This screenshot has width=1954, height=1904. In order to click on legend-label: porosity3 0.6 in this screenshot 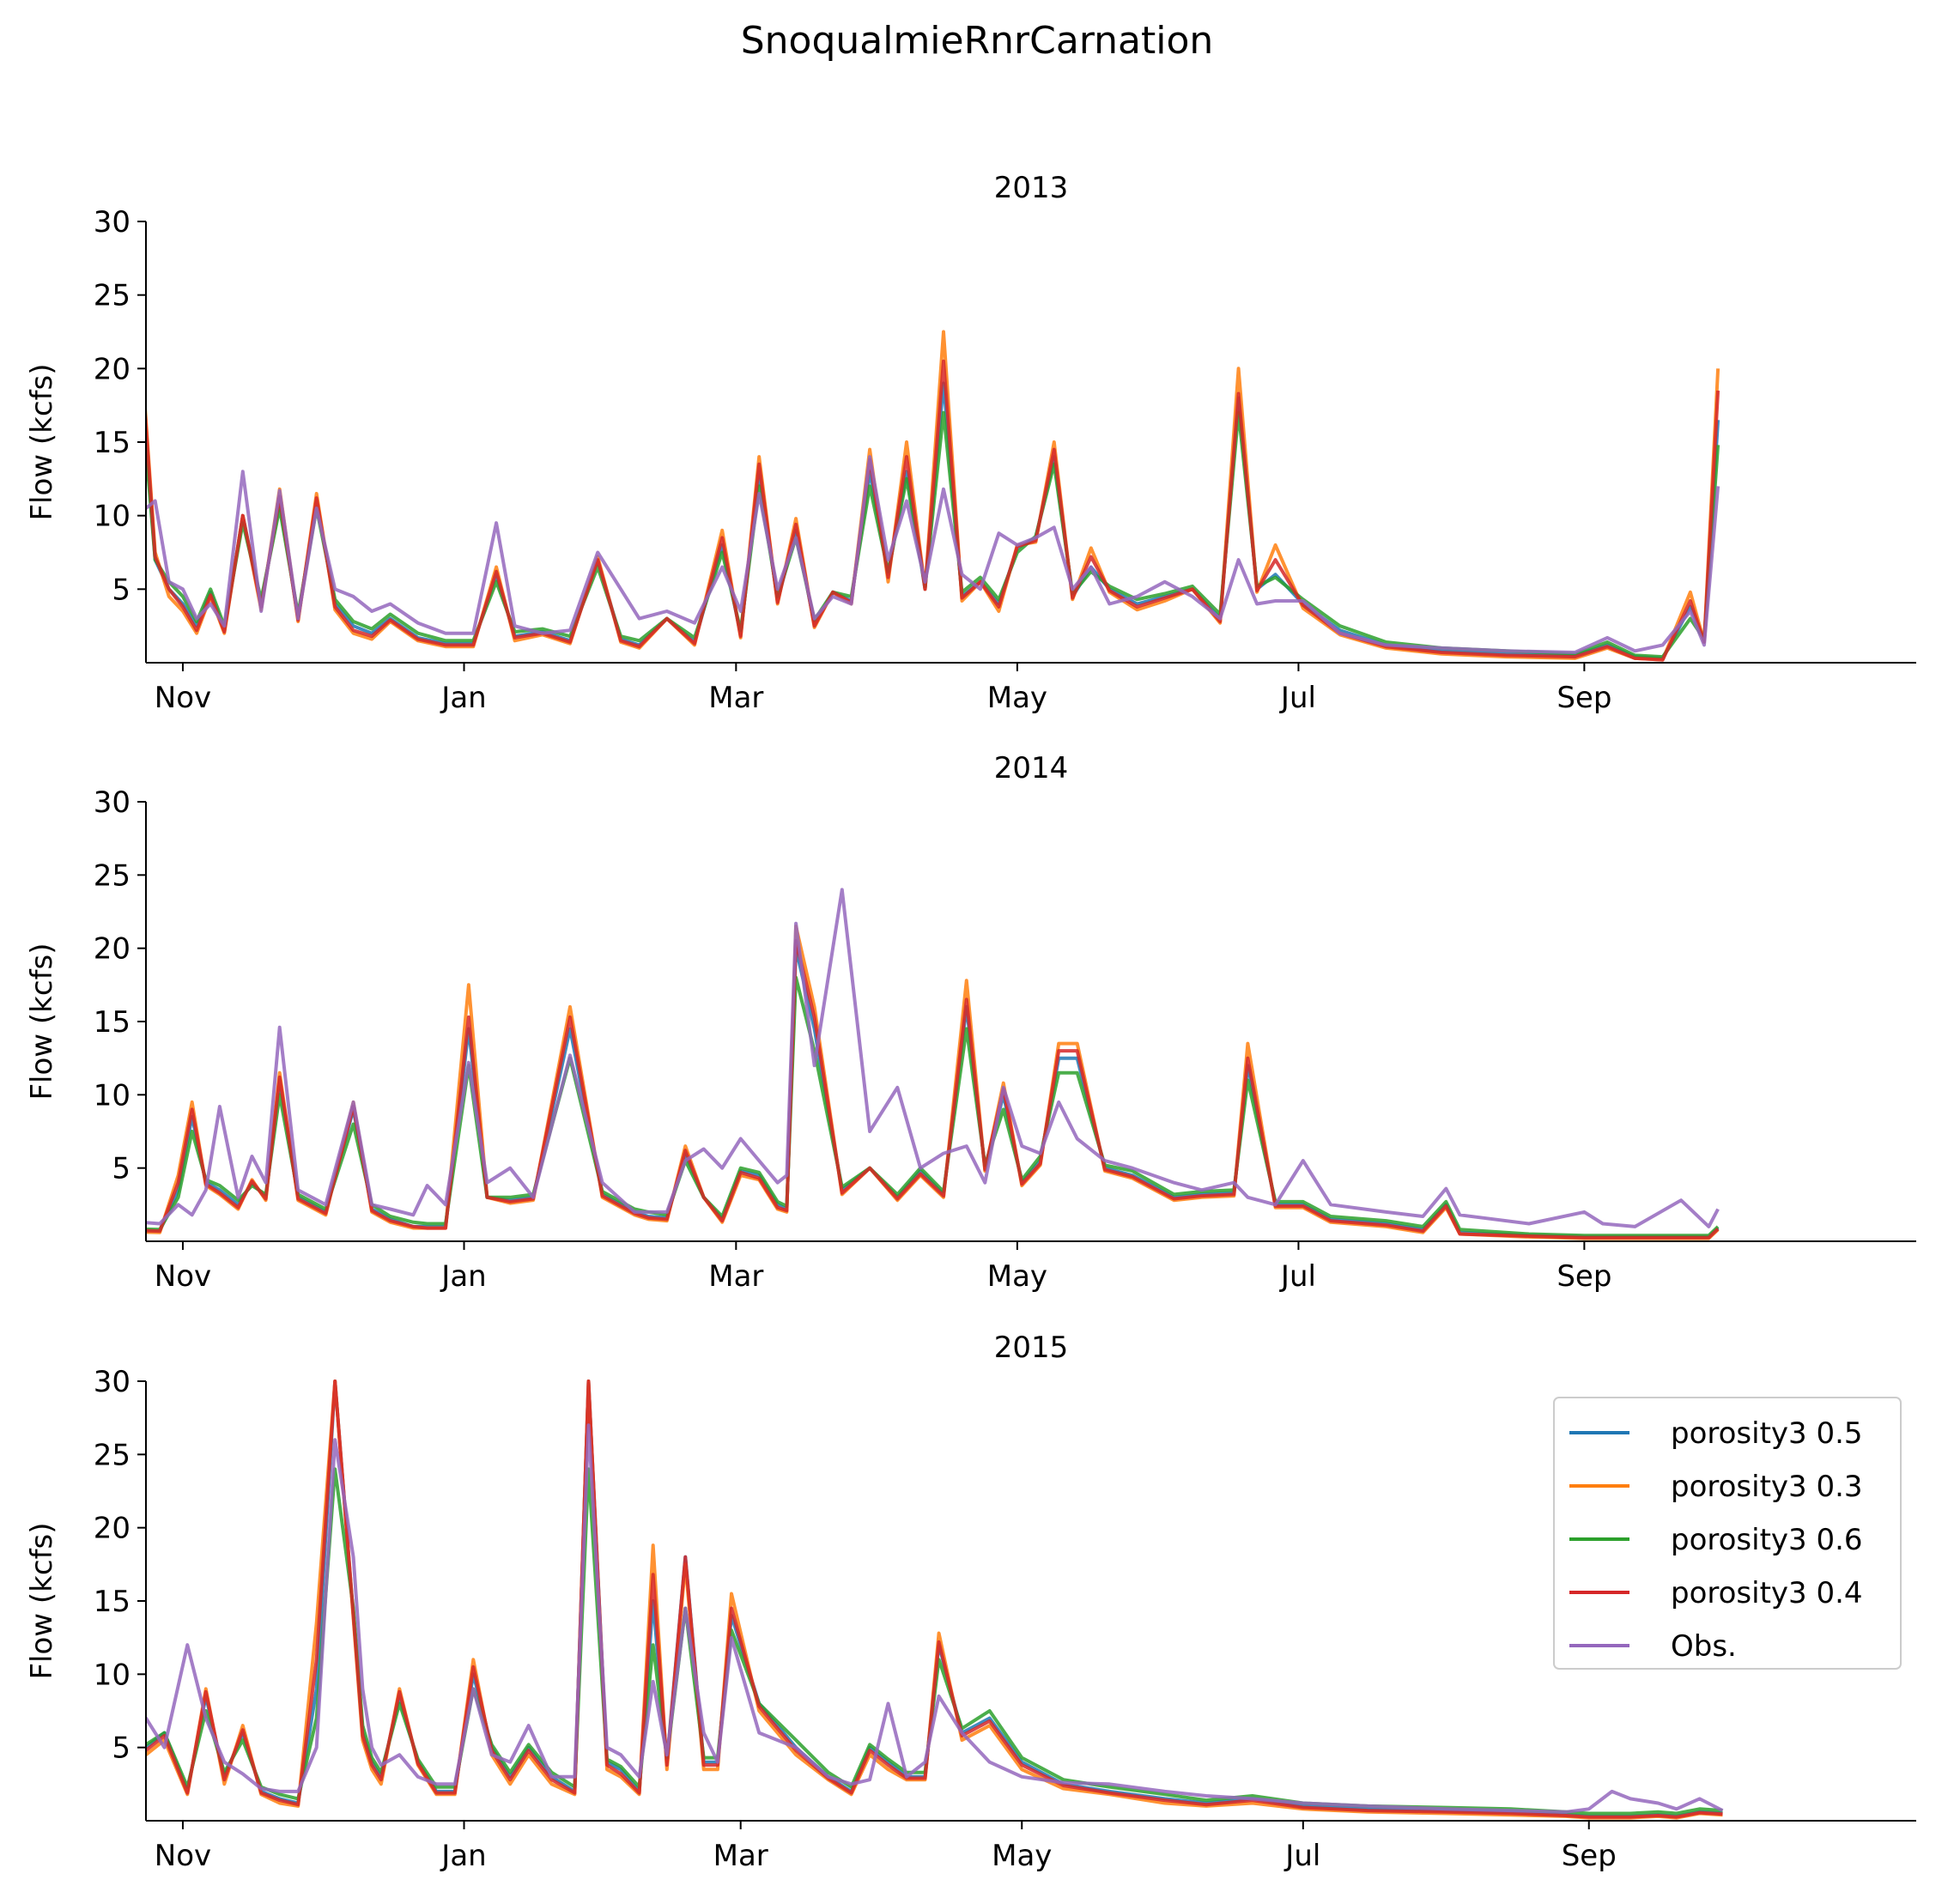, I will do `click(1767, 1540)`.